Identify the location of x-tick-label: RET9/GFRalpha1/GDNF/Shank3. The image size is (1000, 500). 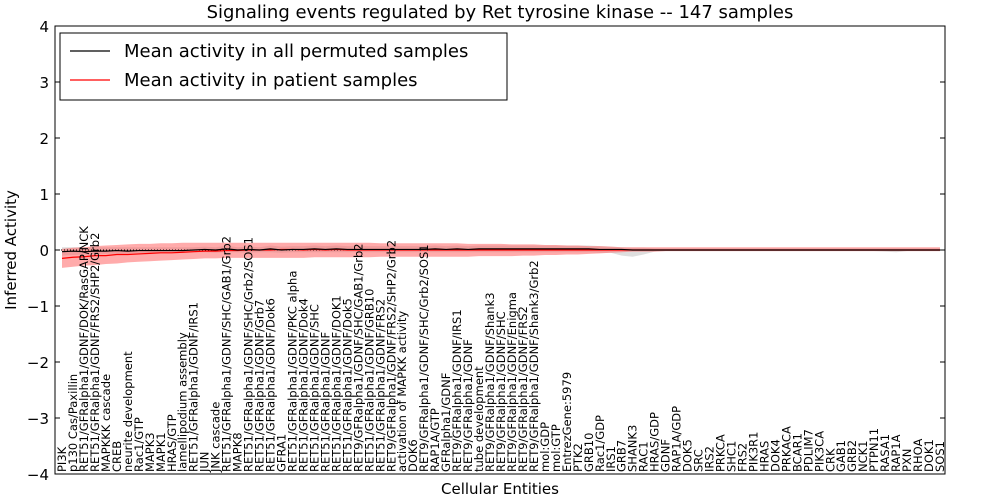
(490, 382).